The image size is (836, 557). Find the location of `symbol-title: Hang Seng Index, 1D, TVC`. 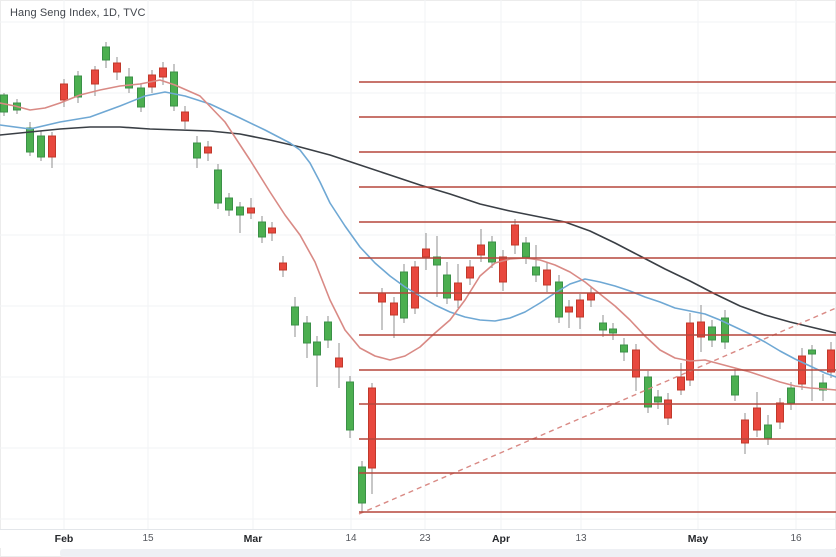

symbol-title: Hang Seng Index, 1D, TVC is located at coordinates (78, 13).